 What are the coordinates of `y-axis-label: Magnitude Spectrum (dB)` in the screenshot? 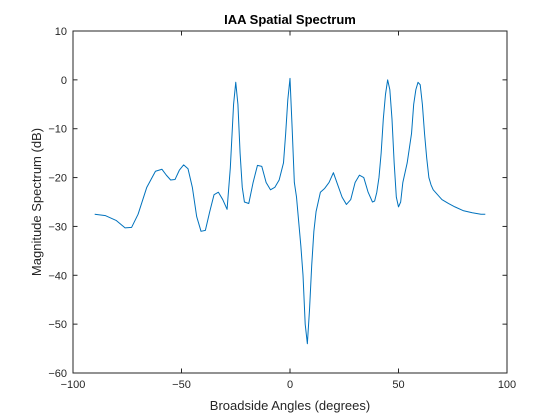 It's located at (36, 202).